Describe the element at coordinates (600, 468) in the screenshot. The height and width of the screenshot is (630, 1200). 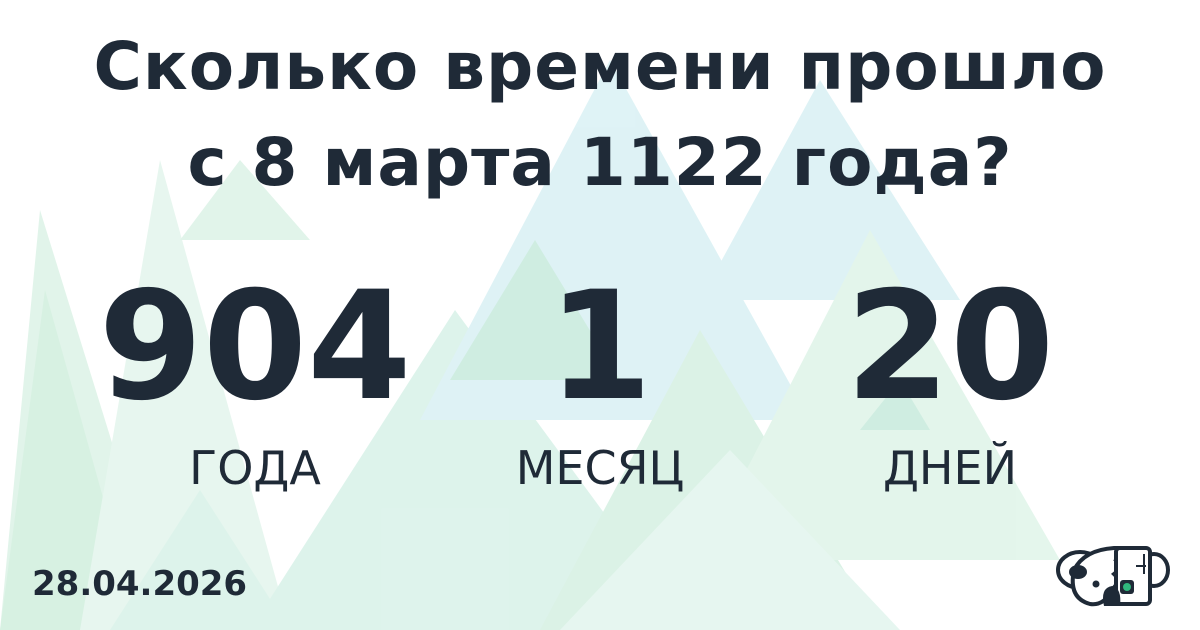
I see `months-label: МЕСЯЦ` at that location.